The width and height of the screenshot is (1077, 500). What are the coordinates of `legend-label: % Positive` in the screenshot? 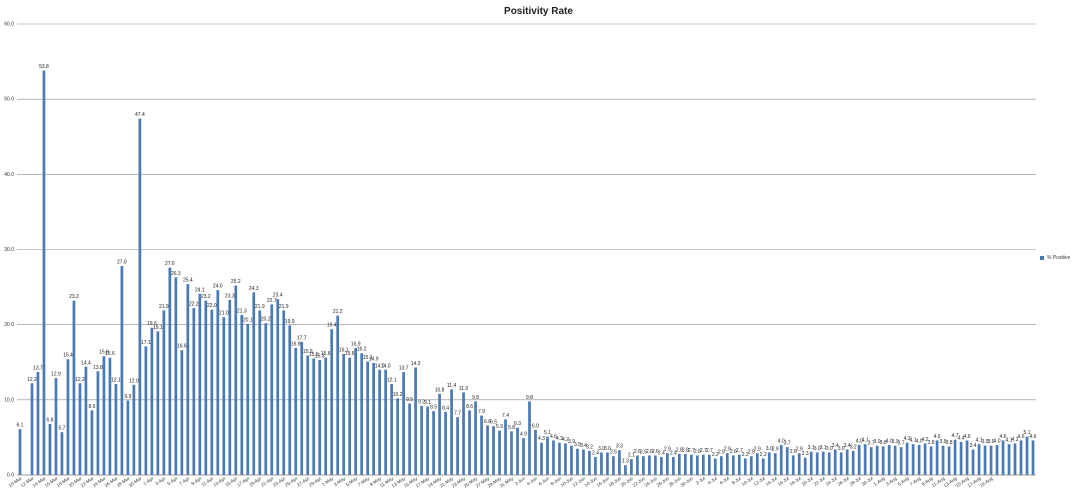 It's located at (1059, 258).